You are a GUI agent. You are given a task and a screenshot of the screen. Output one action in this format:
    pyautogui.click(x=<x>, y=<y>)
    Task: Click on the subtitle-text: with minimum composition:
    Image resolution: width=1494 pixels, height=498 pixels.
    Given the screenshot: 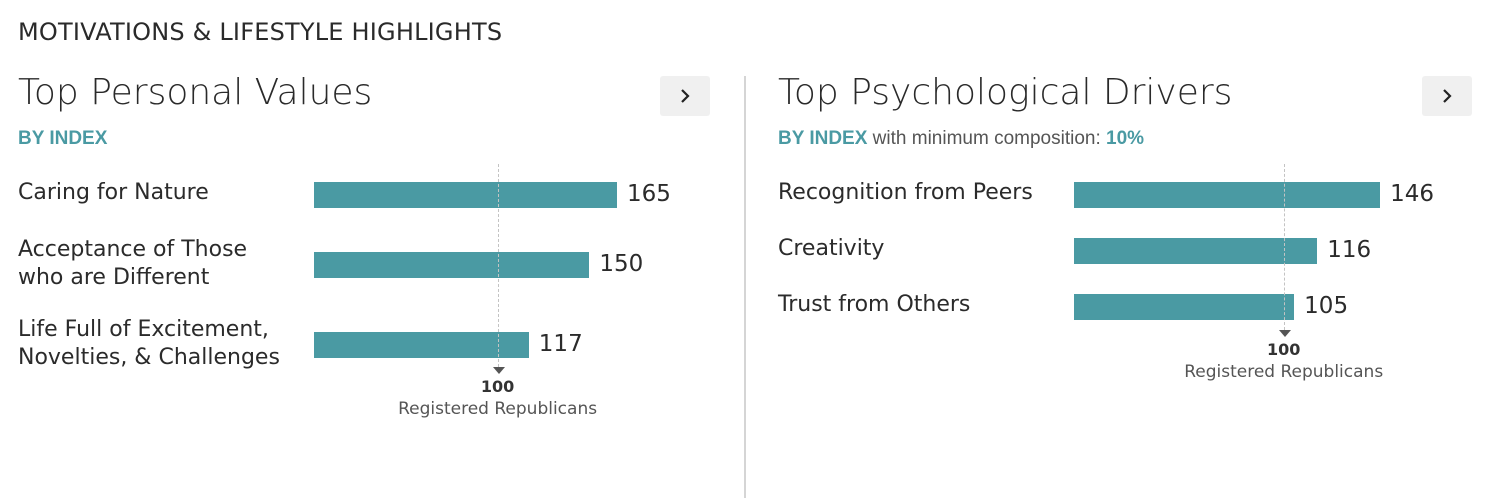 What is the action you would take?
    pyautogui.click(x=987, y=138)
    